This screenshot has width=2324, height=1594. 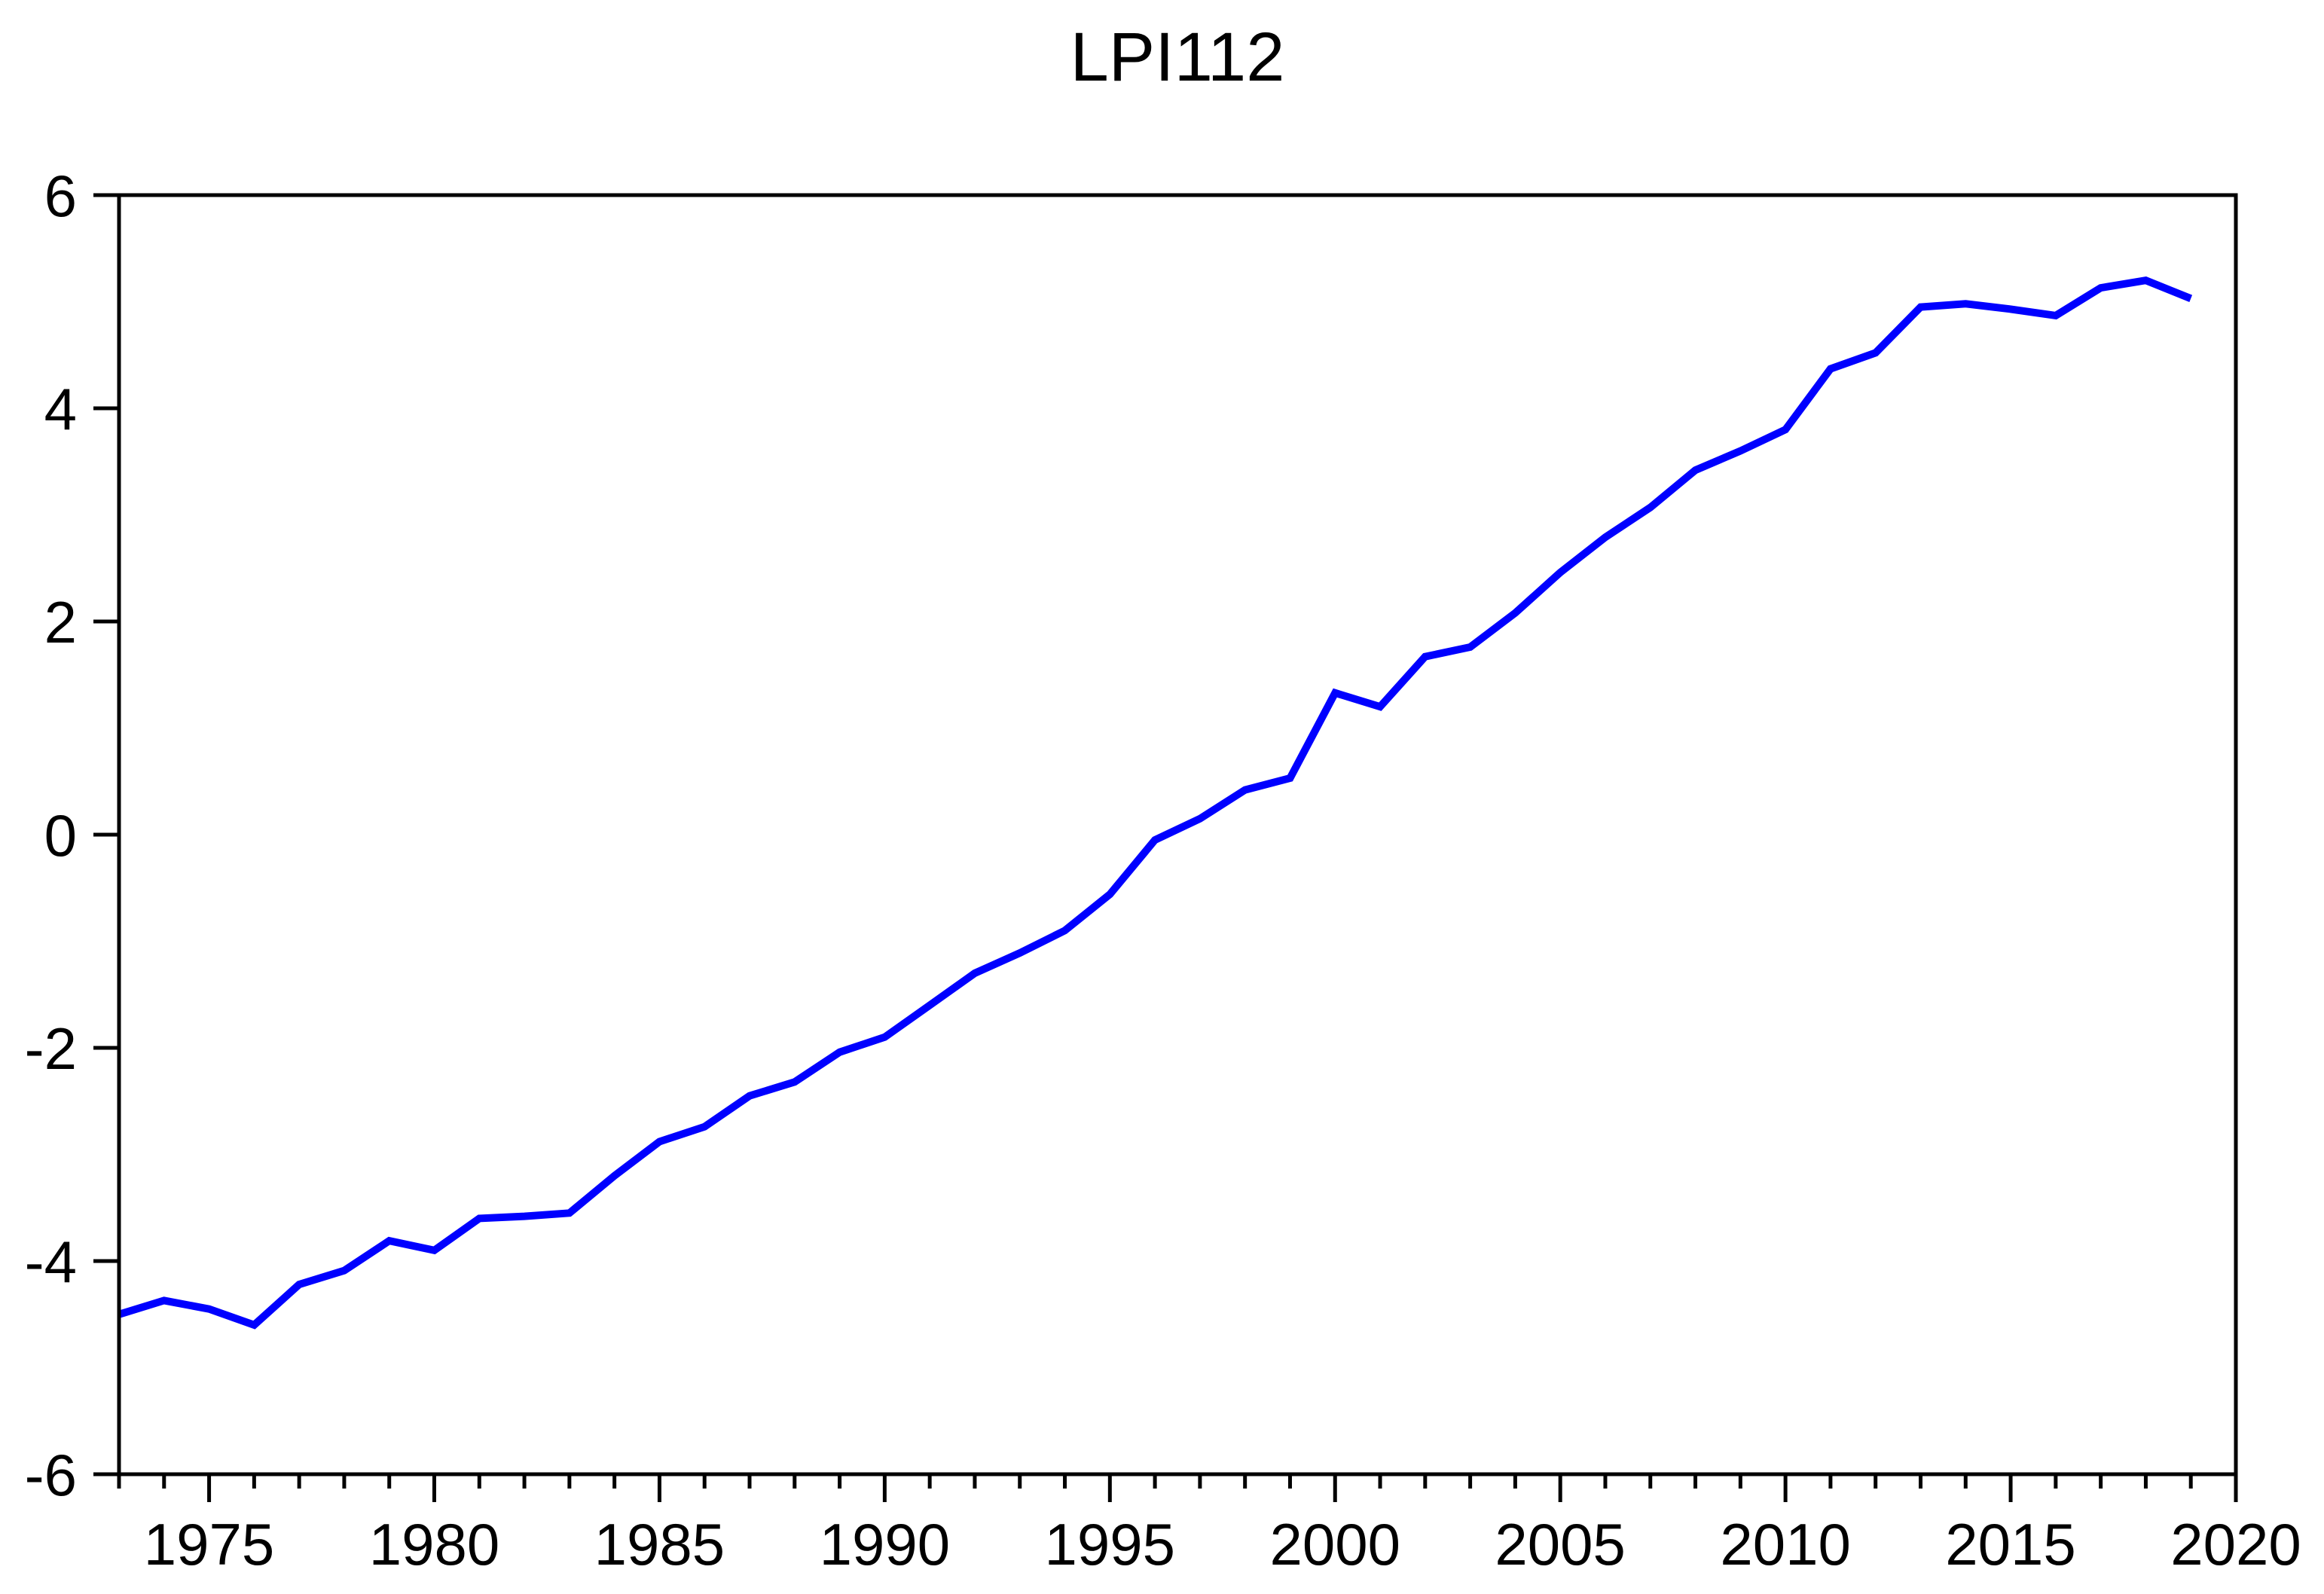 What do you see at coordinates (2010, 1544) in the screenshot?
I see `x-axis-tick-label: 2015` at bounding box center [2010, 1544].